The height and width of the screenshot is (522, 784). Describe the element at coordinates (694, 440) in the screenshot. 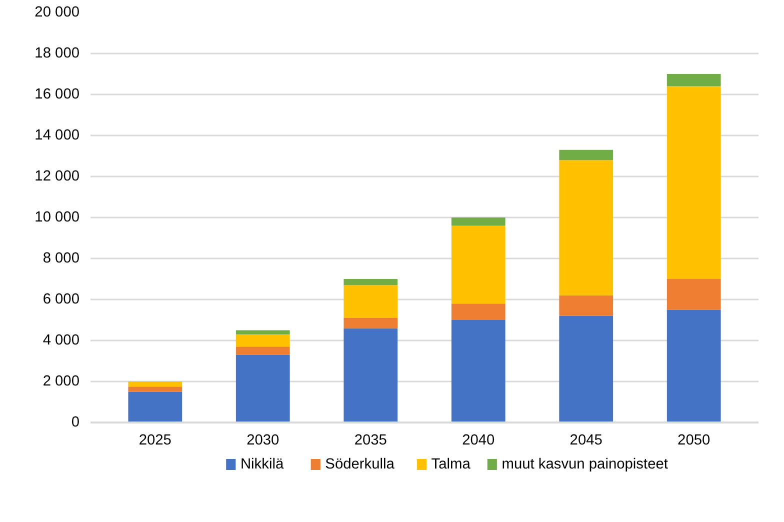

I see `x-tick-label: 2050` at that location.